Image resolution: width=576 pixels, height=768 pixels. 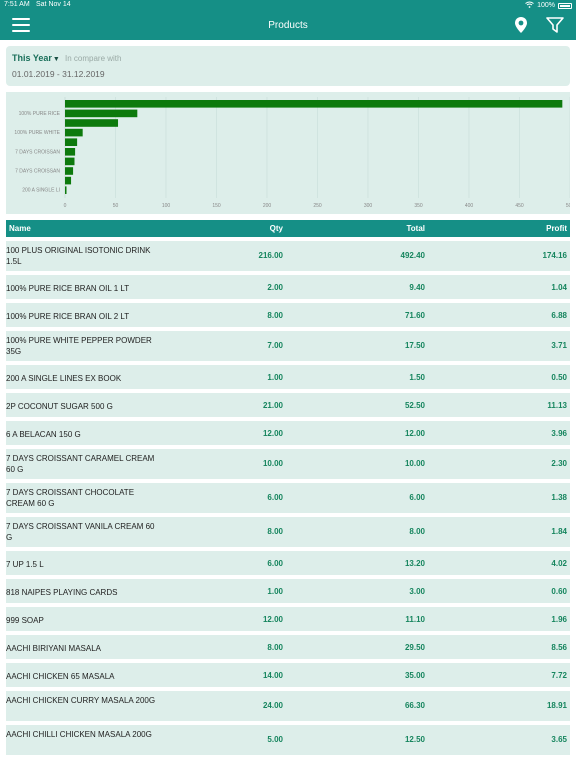 I want to click on table-row: 7 UP 1.5 L 6.00 13.20 4.02, so click(x=288, y=563).